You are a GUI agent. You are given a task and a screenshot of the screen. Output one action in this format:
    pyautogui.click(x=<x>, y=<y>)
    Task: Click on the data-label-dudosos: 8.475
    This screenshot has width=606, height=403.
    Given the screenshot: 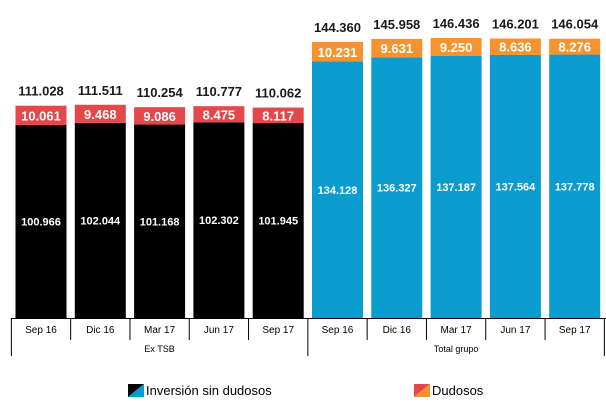 What is the action you would take?
    pyautogui.click(x=219, y=114)
    